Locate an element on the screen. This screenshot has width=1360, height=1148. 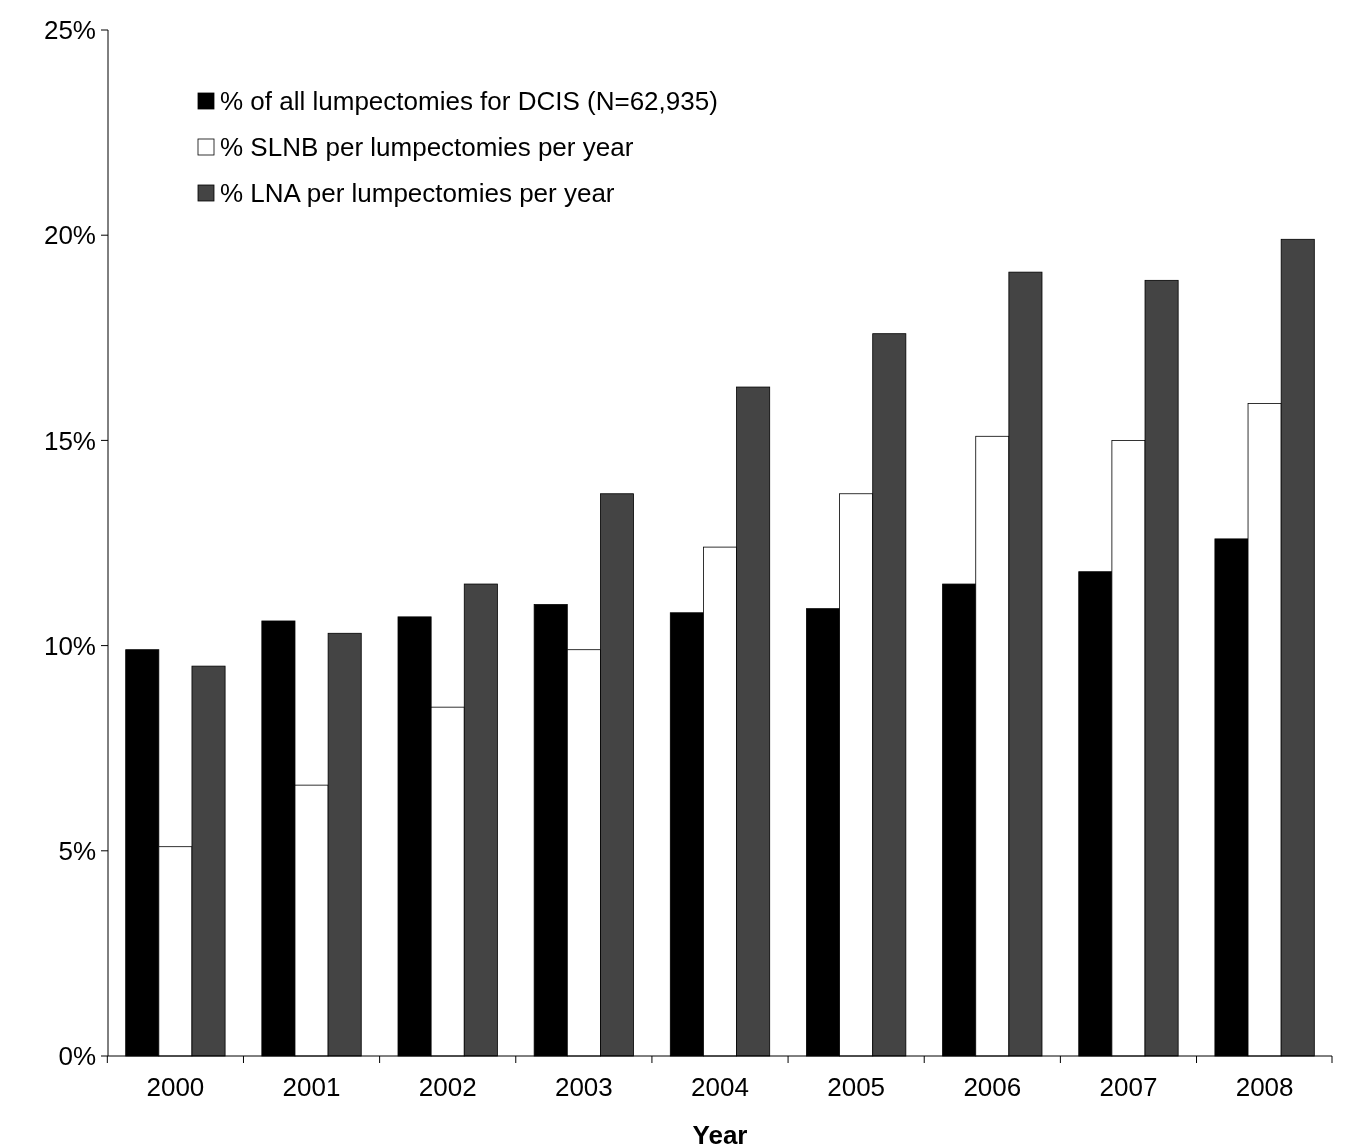
x-tick-label: 2003 is located at coordinates (583, 1087).